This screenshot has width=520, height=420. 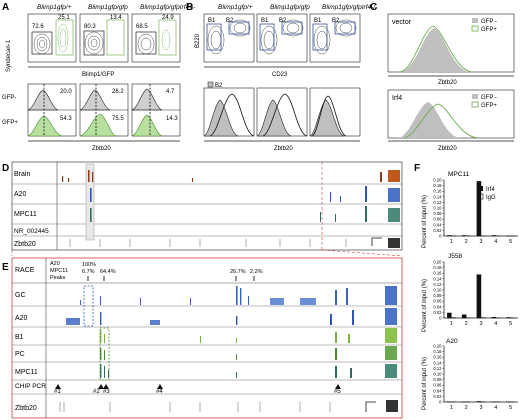 What do you see at coordinates (9, 98) in the screenshot?
I see `hist-gfp-neg-label: GFP-` at bounding box center [9, 98].